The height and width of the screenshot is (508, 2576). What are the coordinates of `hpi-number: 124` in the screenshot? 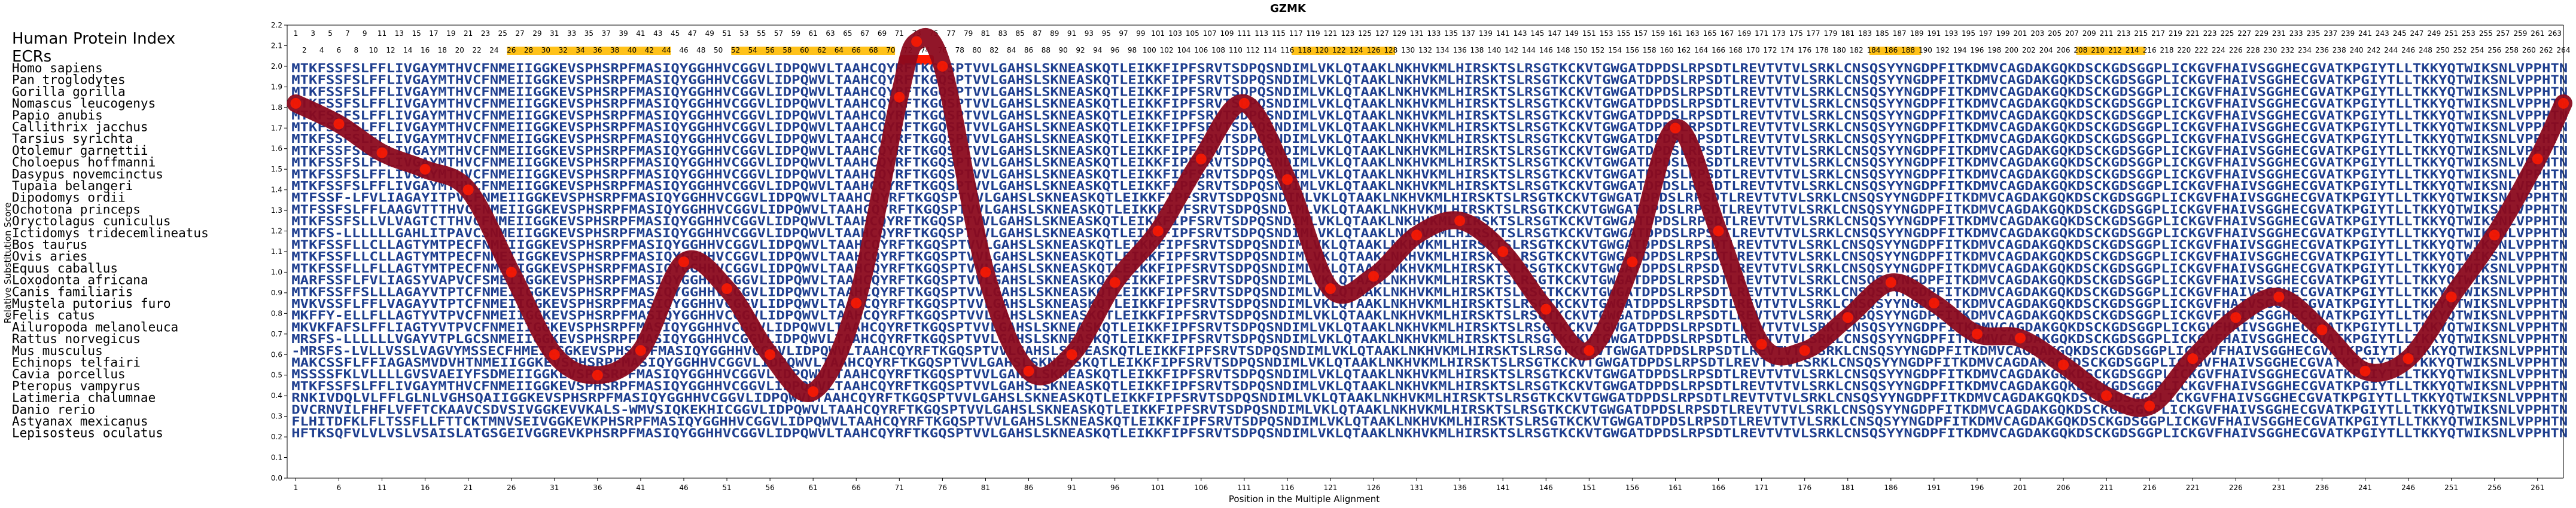 It's located at (1356, 50).